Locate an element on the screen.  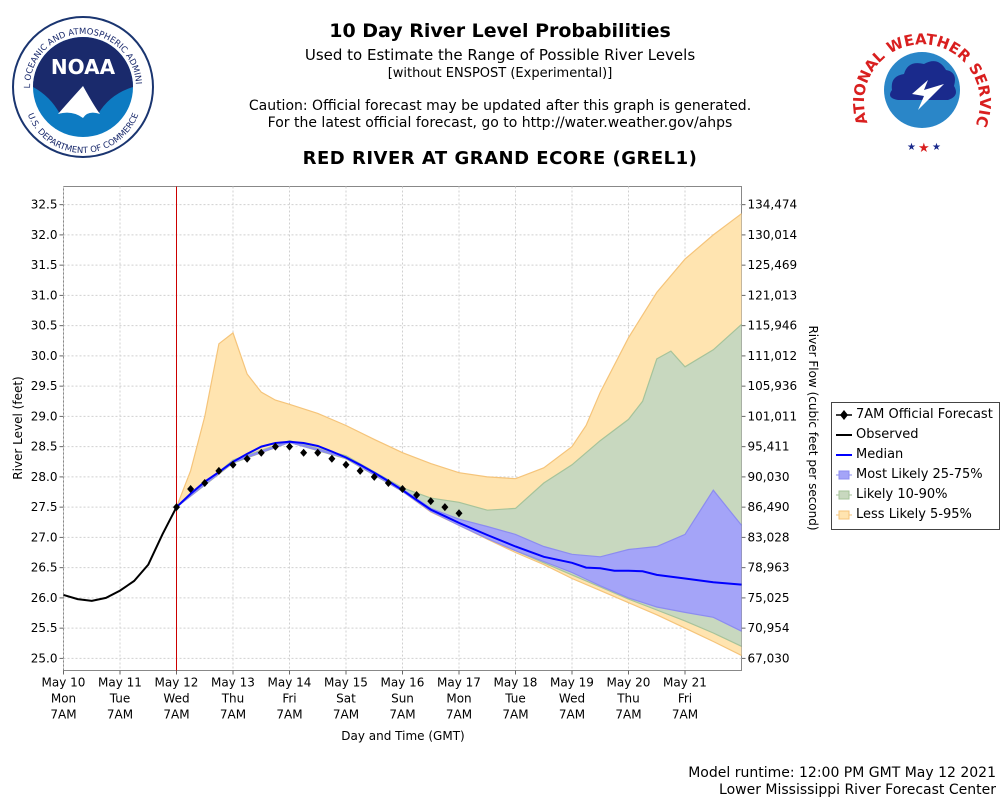
y-axis-label: River Level (feet) is located at coordinates (18, 427).